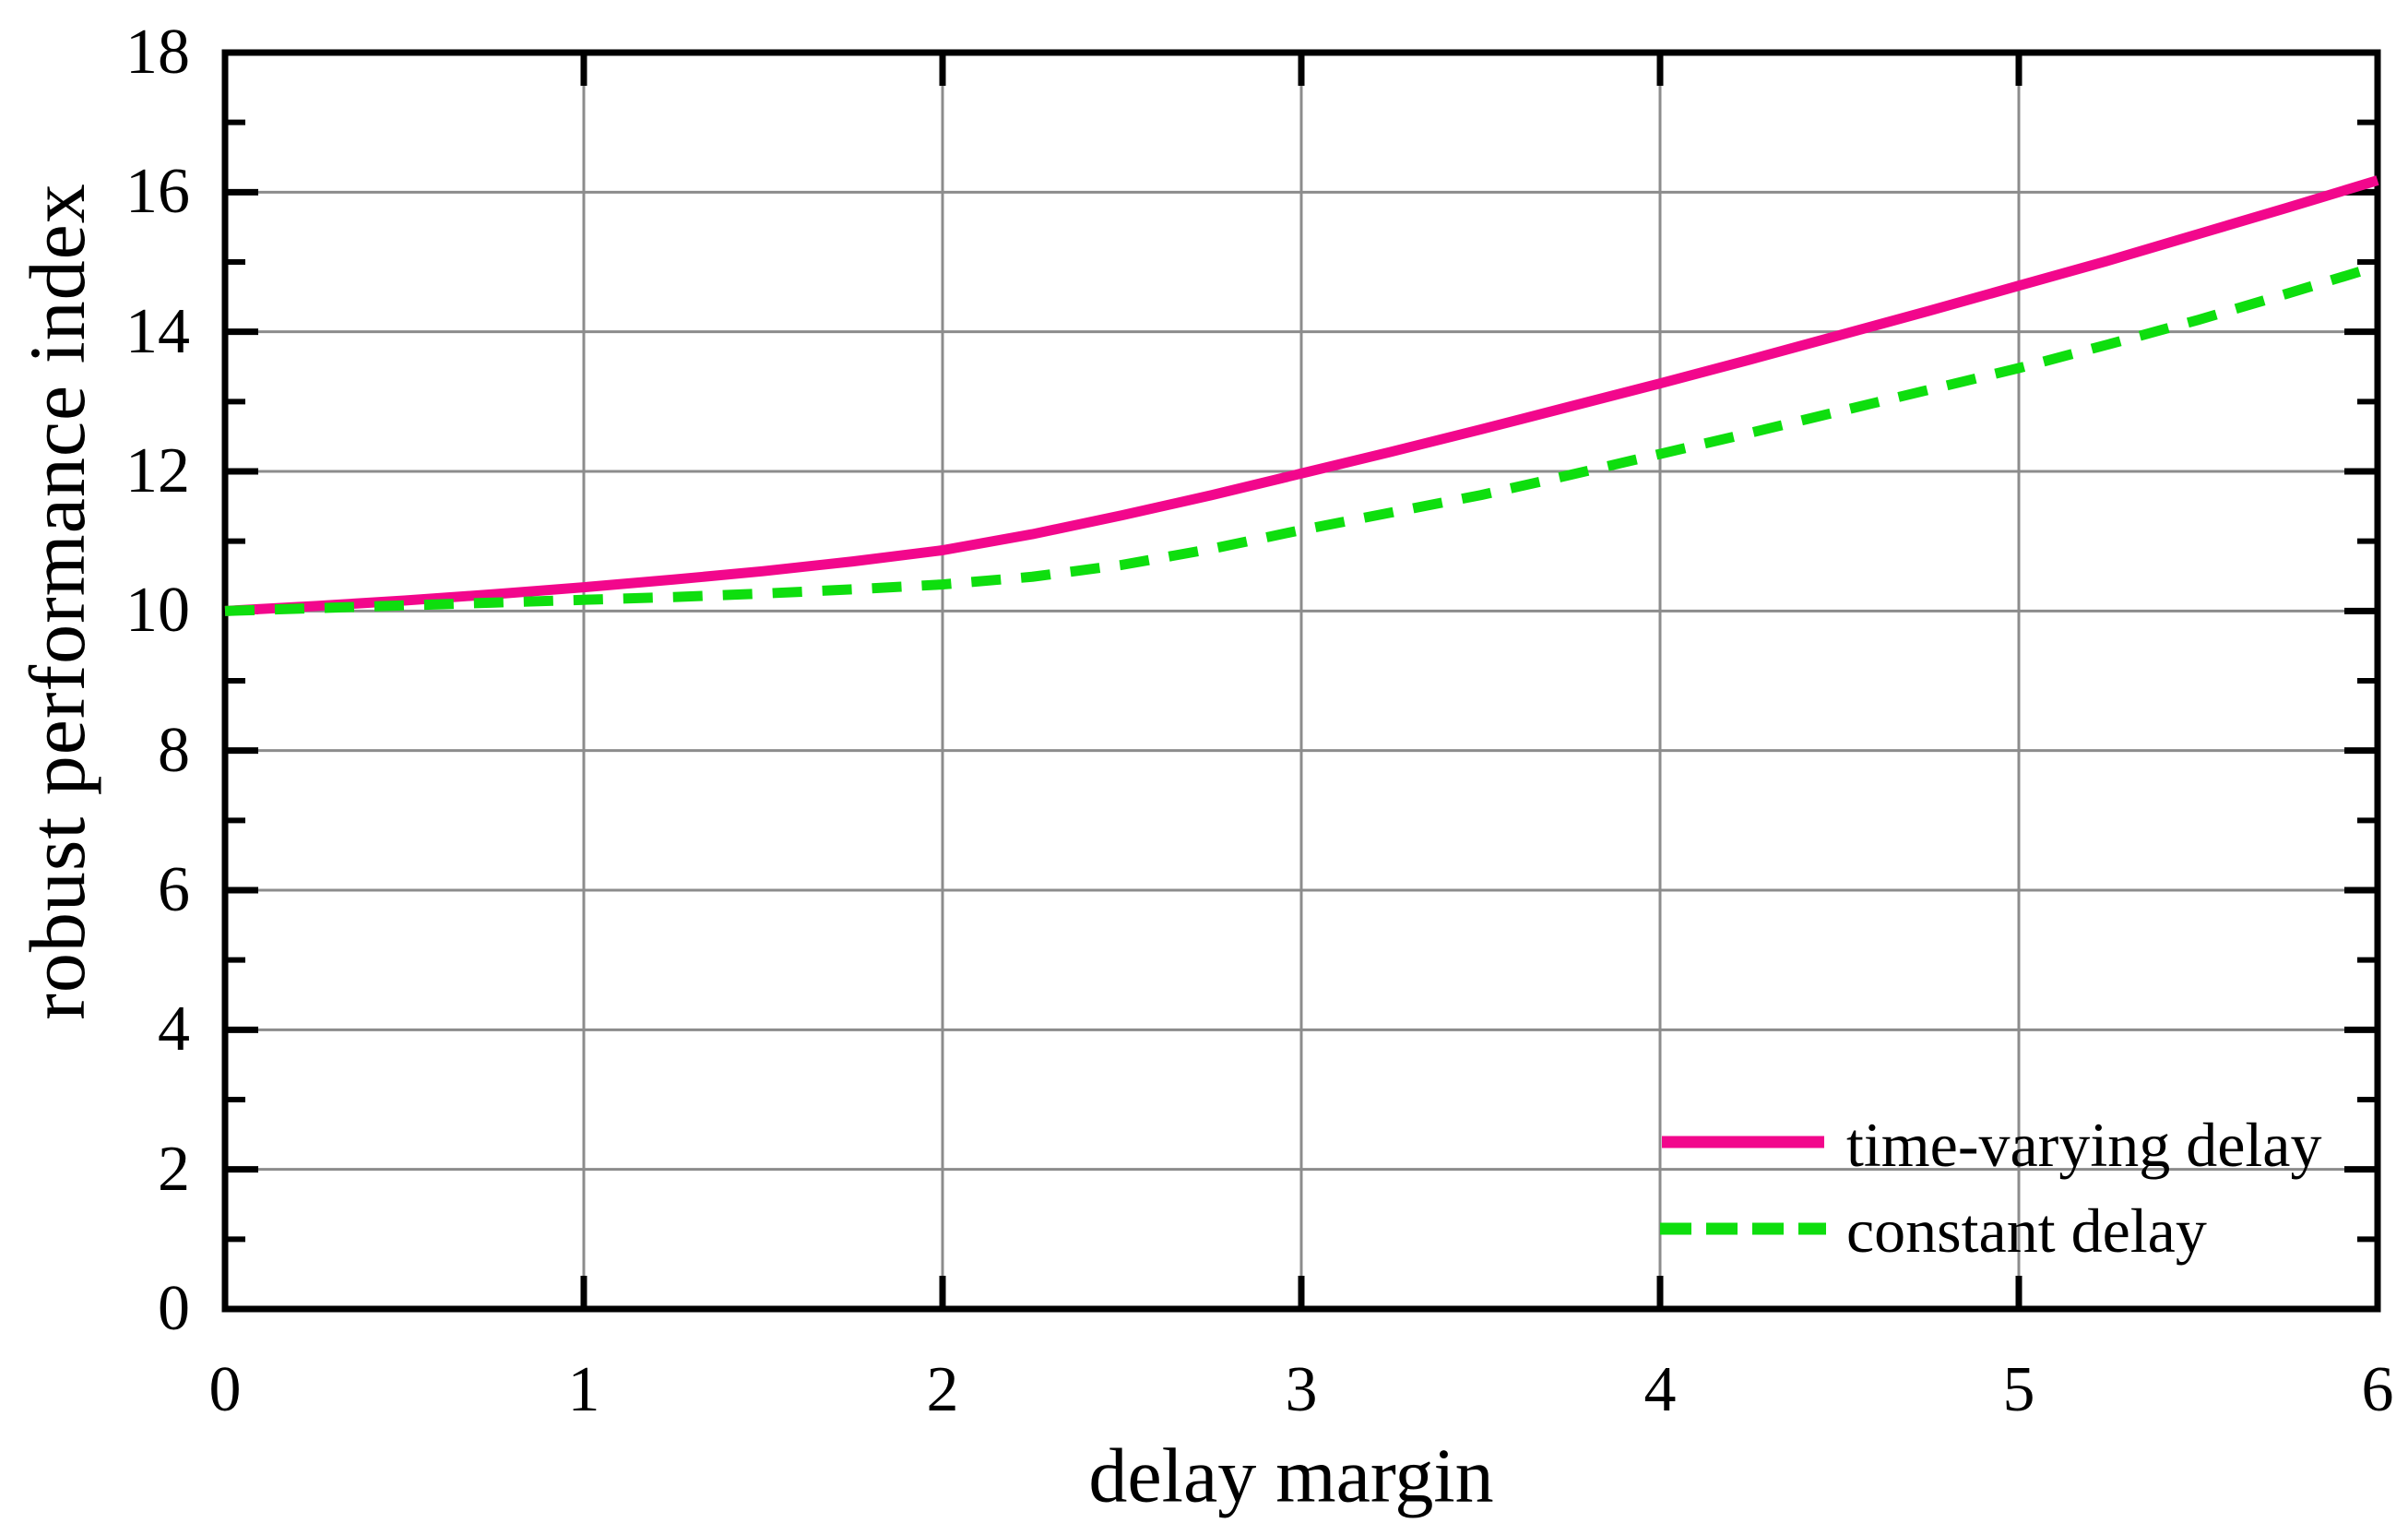  I want to click on x-tick-label-5: 5, so click(2018, 1389).